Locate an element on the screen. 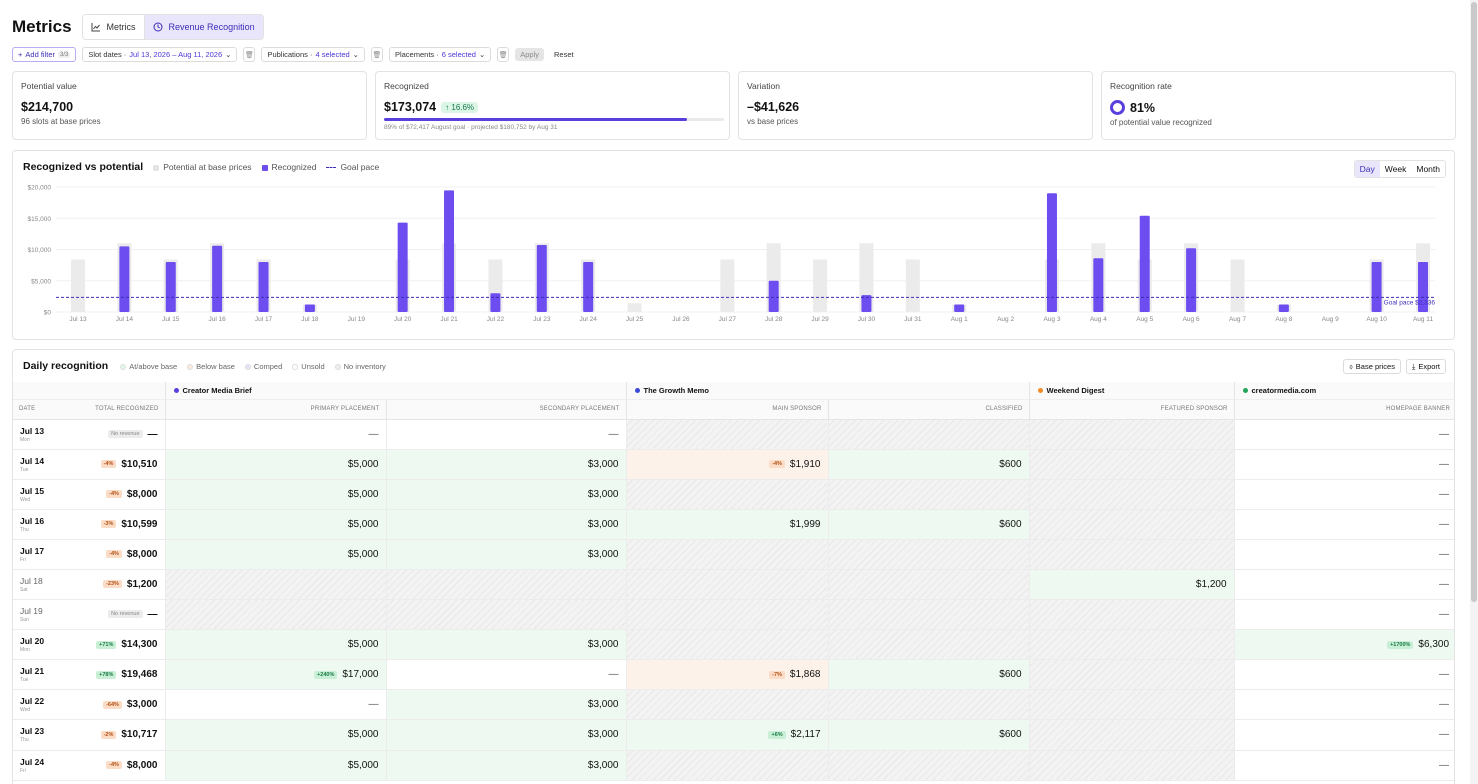  placement-cell: -4% $1,910 is located at coordinates (726, 464).